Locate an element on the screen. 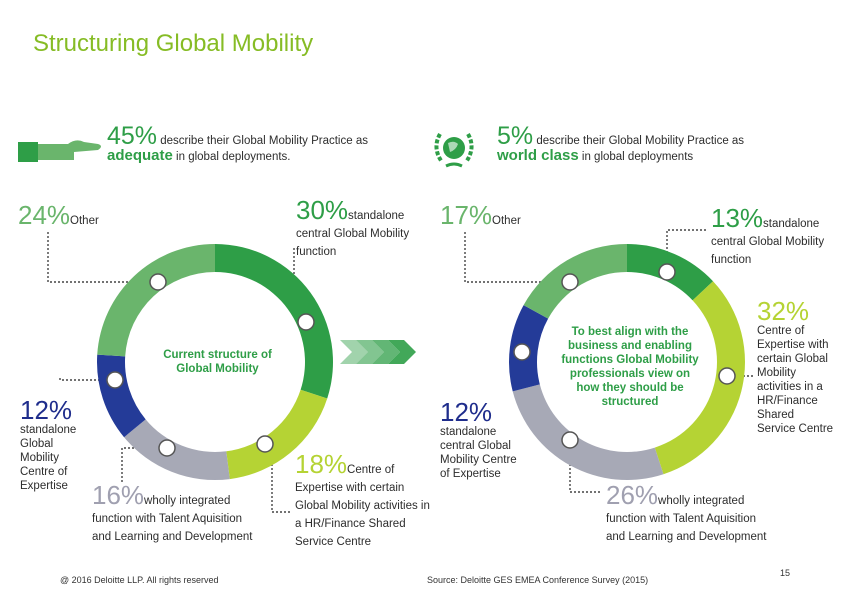 The image size is (842, 596). right-leader-other is located at coordinates (513, 257).